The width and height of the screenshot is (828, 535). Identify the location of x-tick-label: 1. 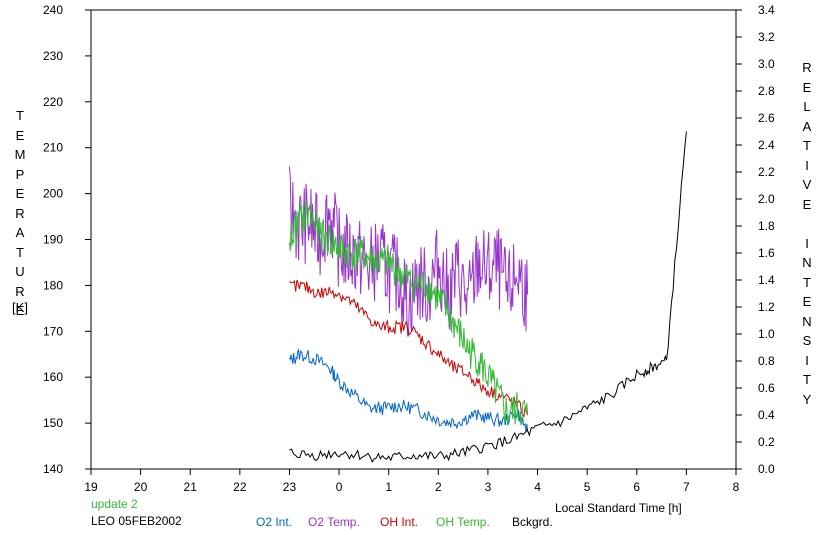
(388, 487).